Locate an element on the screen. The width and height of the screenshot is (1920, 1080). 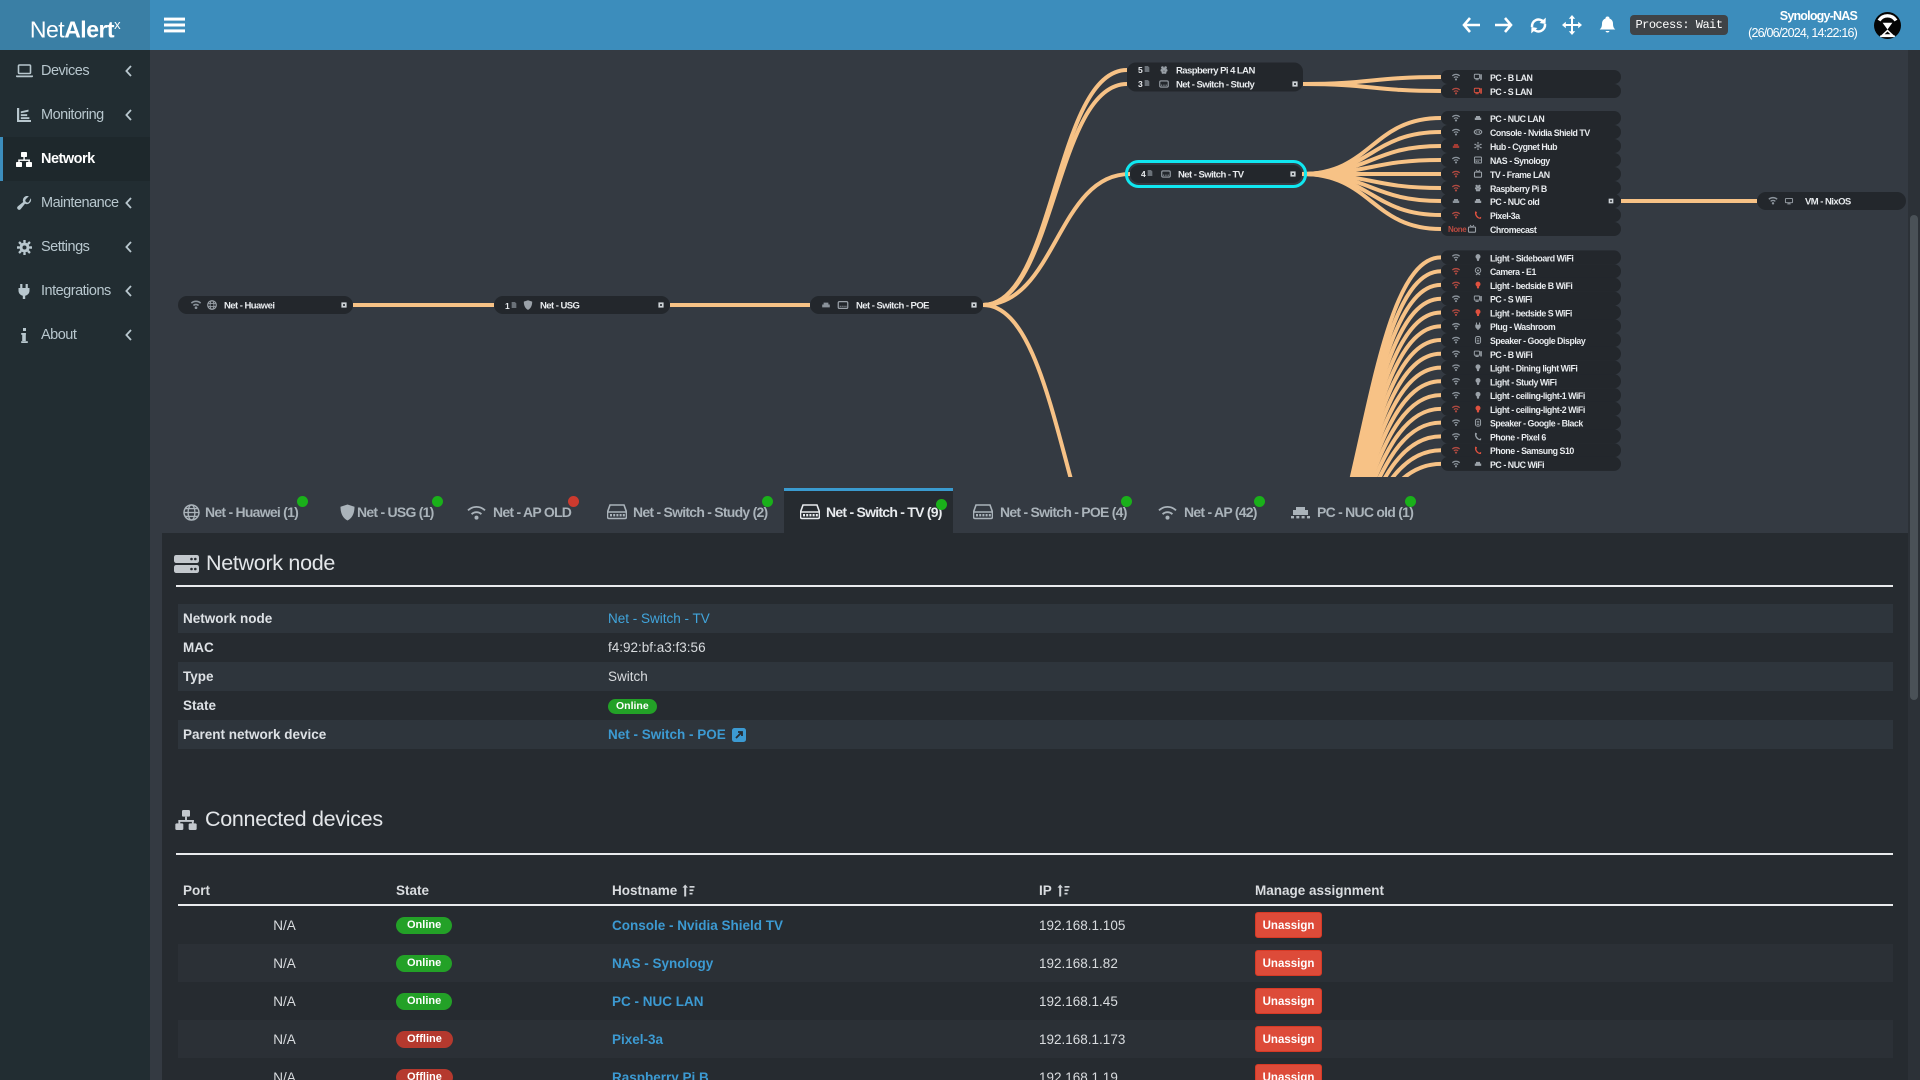
svg-text: Camera - E1 is located at coordinates (1513, 272).